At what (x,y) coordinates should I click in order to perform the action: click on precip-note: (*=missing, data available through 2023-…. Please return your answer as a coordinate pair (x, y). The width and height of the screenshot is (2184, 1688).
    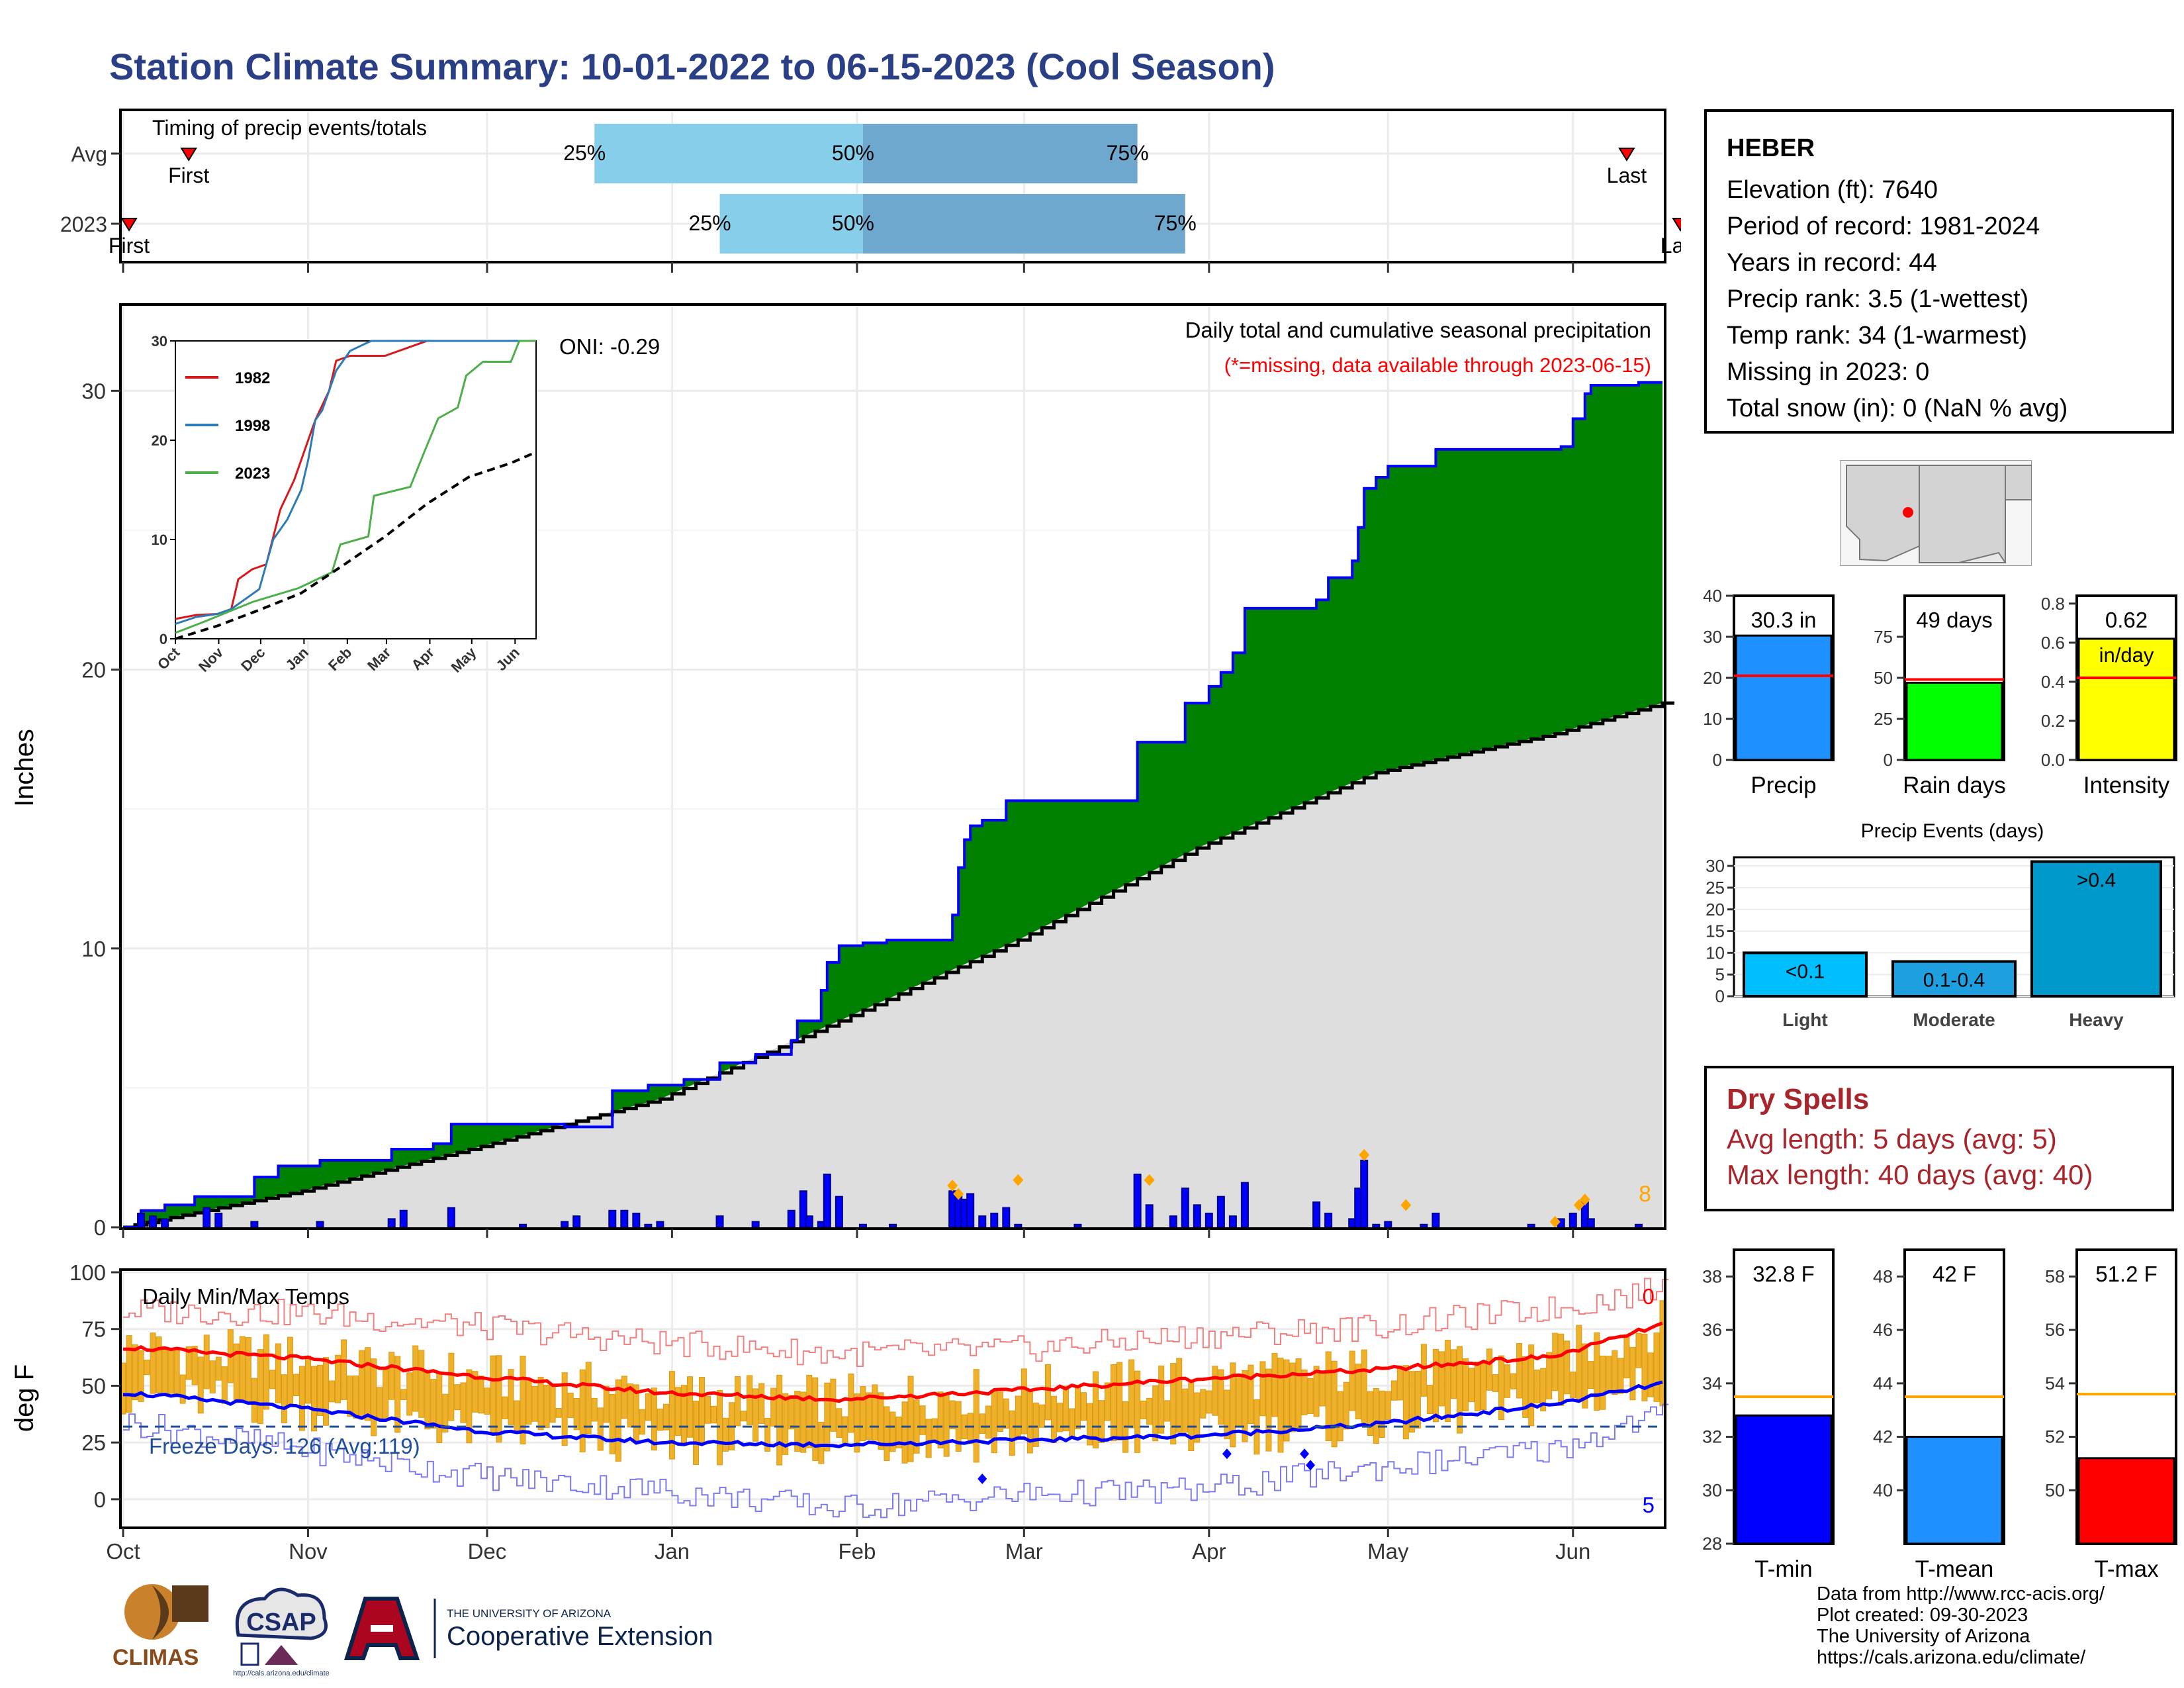
    Looking at the image, I should click on (1437, 365).